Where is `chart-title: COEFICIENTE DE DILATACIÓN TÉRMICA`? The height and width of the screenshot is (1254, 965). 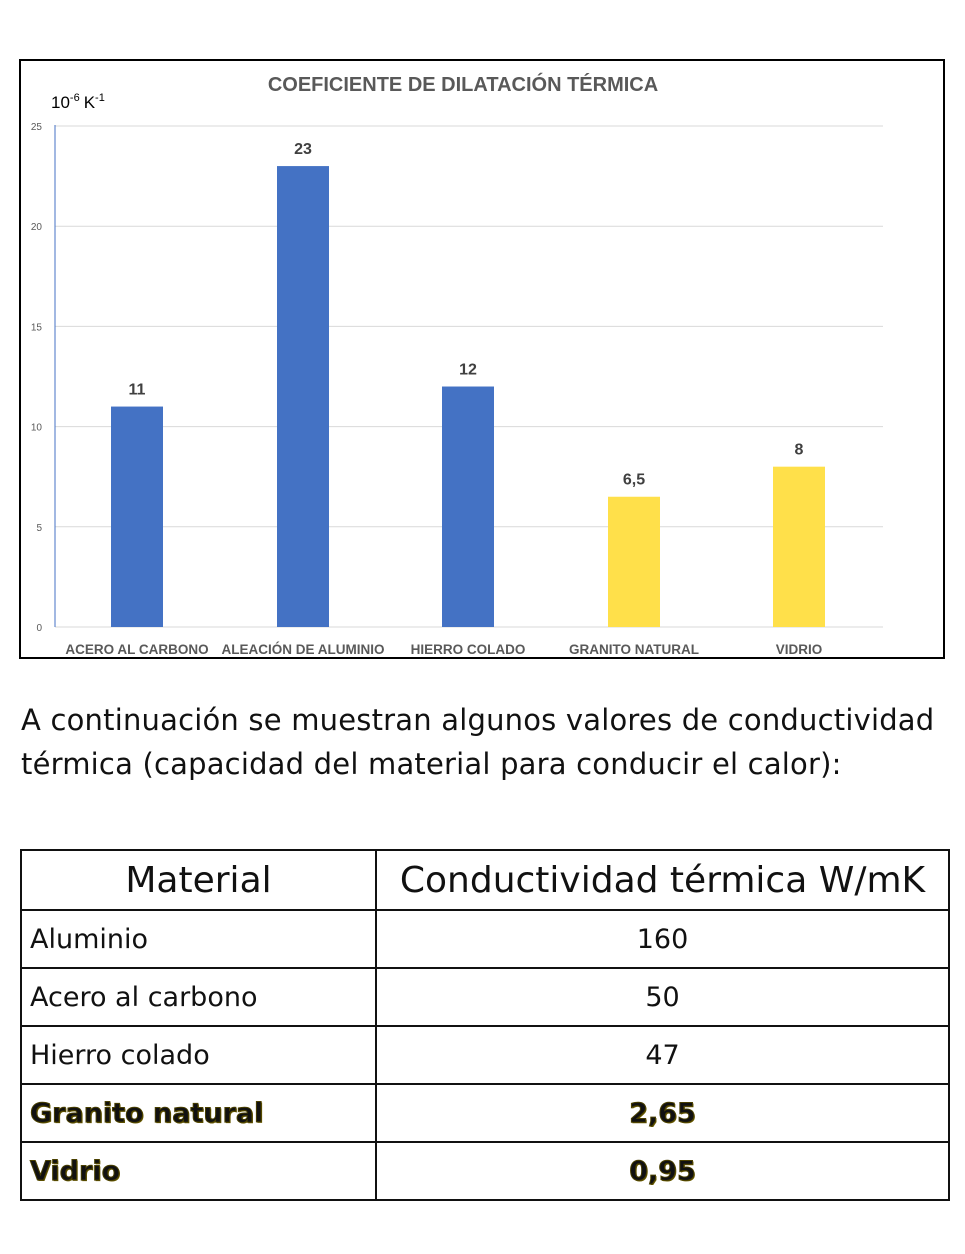 chart-title: COEFICIENTE DE DILATACIÓN TÉRMICA is located at coordinates (463, 84).